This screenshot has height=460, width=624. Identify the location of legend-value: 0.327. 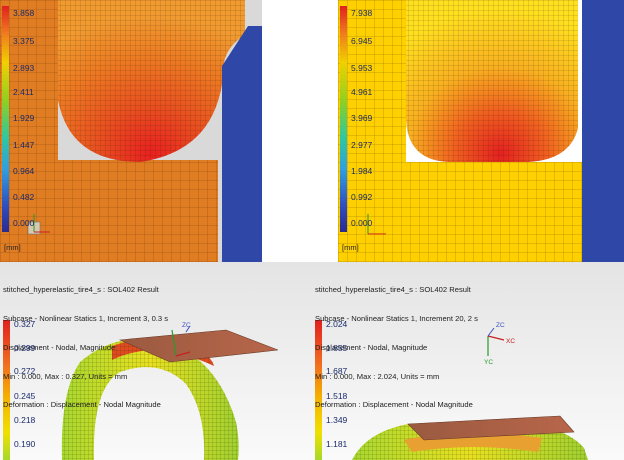
(25, 324).